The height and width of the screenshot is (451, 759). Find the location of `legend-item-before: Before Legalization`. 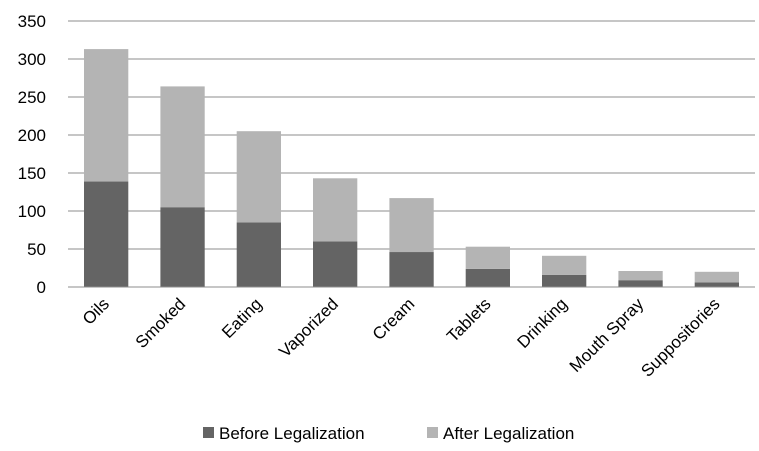

legend-item-before: Before Legalization is located at coordinates (284, 433).